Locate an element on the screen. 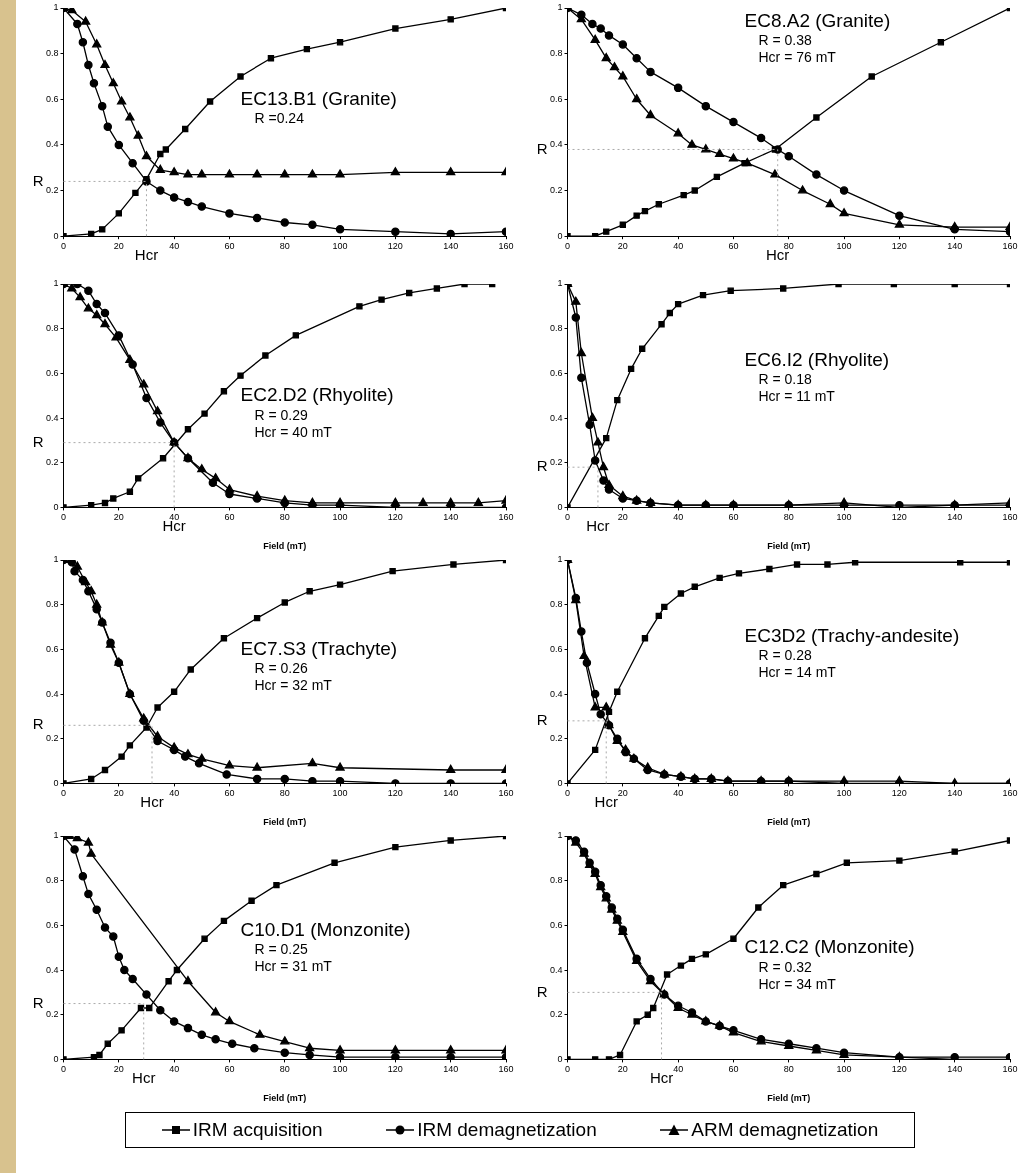 The height and width of the screenshot is (1173, 1024). annotation: Hcr = 76 mT is located at coordinates (797, 57).